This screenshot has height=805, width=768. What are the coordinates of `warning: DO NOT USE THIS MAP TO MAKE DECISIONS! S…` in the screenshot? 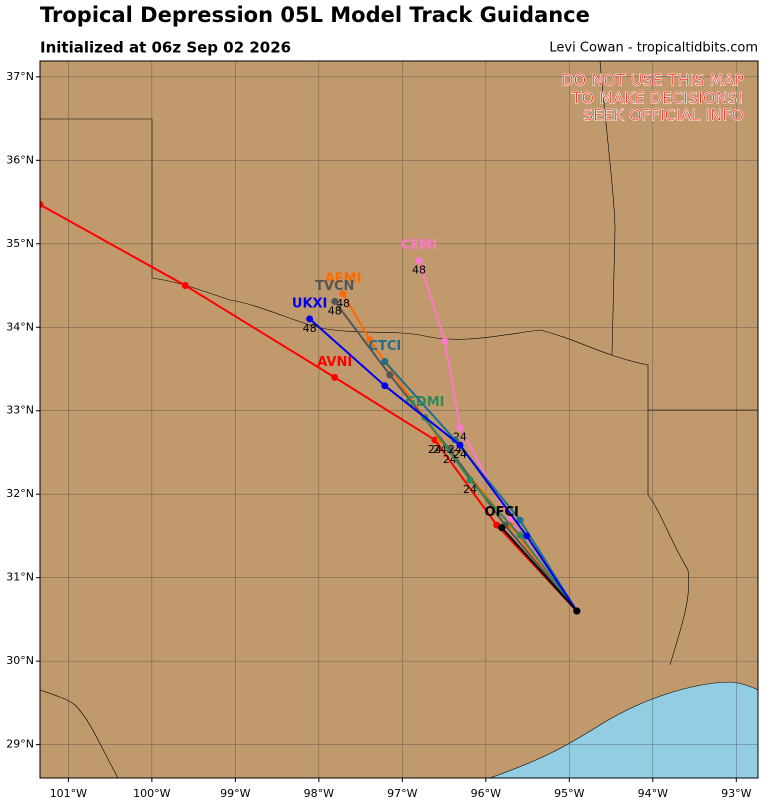 It's located at (653, 97).